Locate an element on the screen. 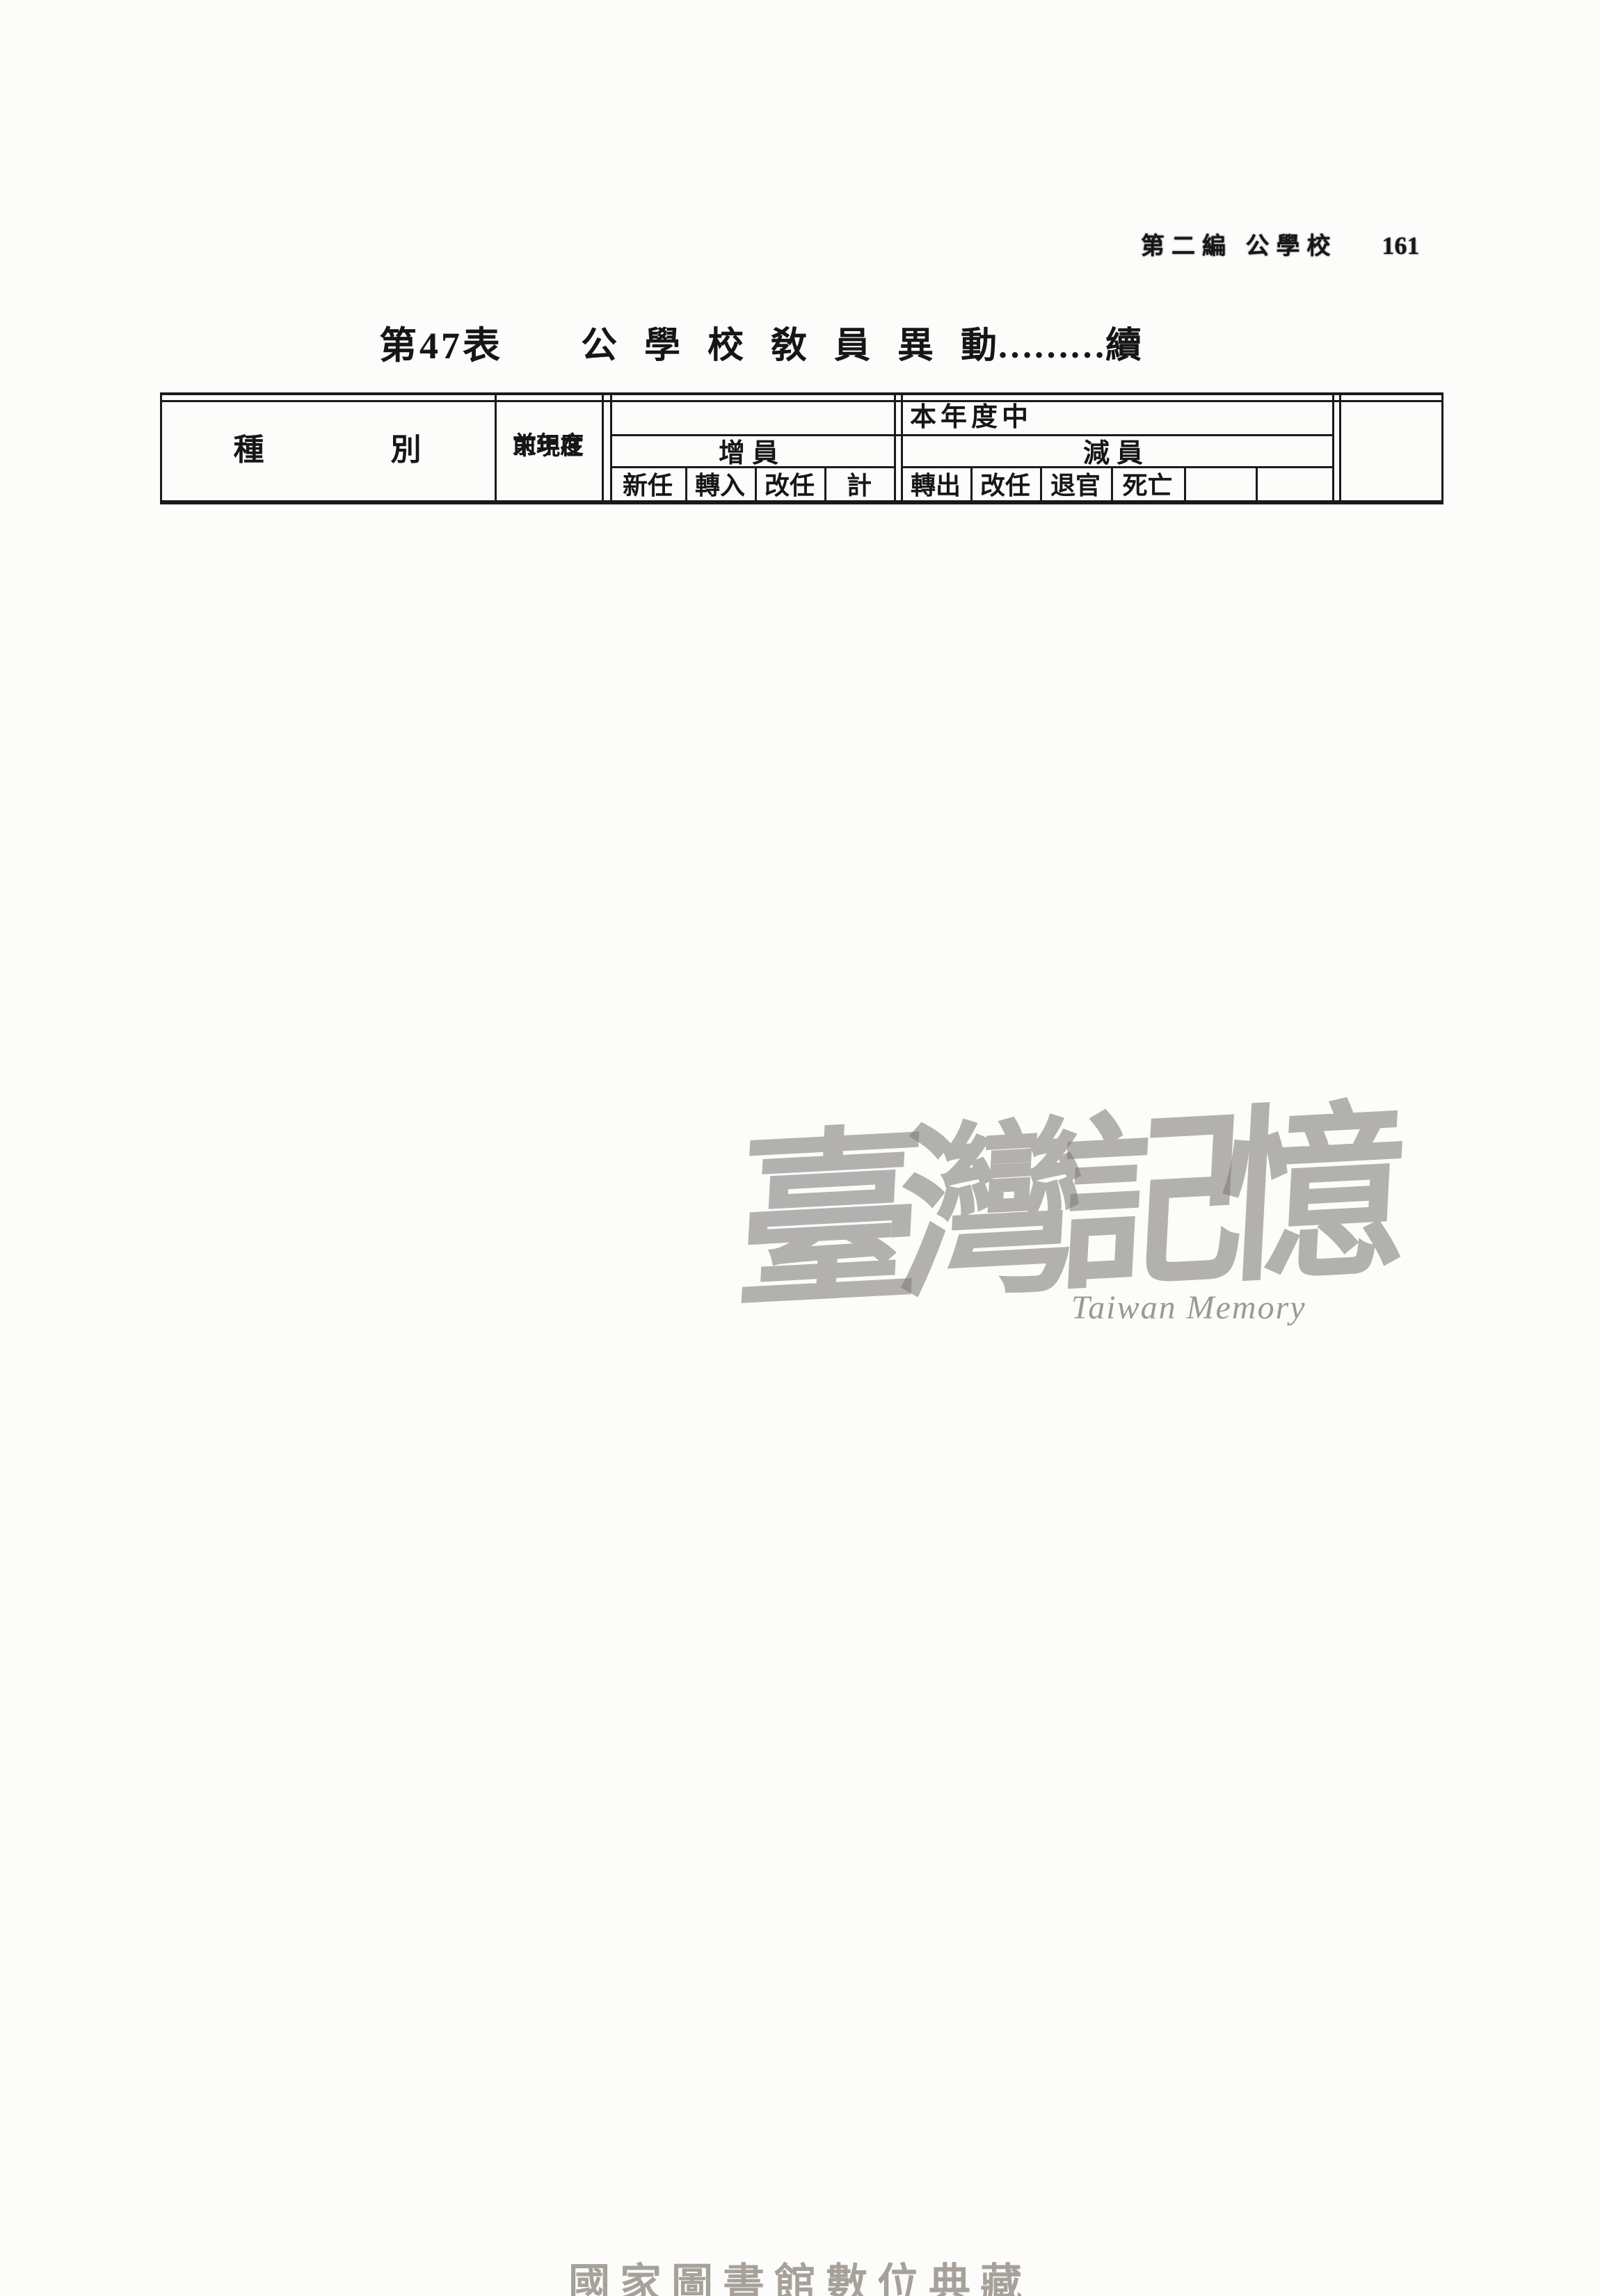 The width and height of the screenshot is (1600, 2296). column-header-decrease-2: 退官 is located at coordinates (1075, 486).